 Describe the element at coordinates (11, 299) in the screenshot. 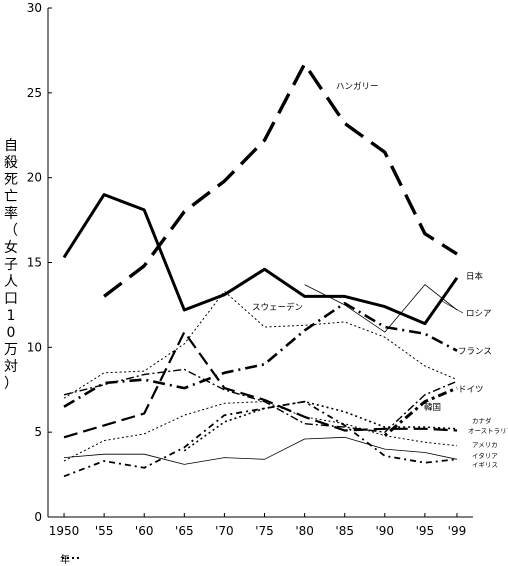

I see `y-axis-label-char: 口` at that location.